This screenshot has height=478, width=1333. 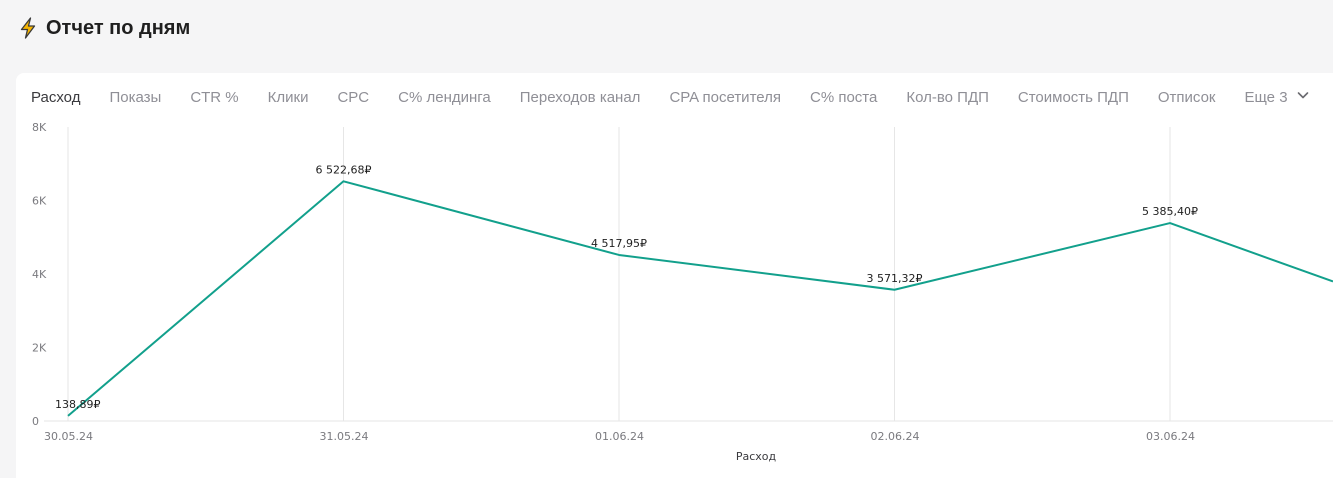 I want to click on chevron-down-icon, so click(x=1303, y=97).